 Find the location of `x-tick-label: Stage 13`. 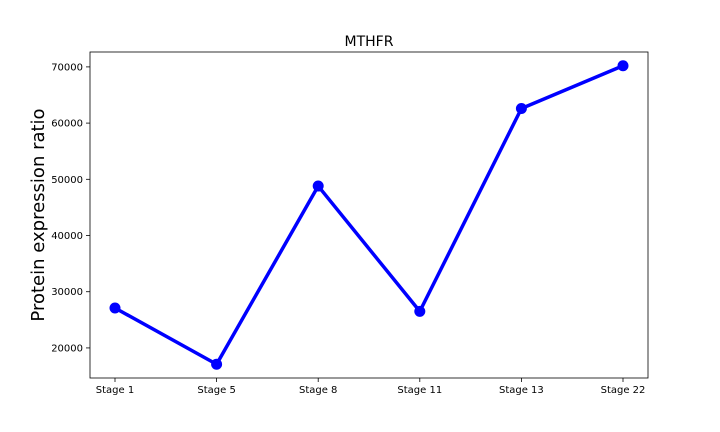

x-tick-label: Stage 13 is located at coordinates (521, 390).